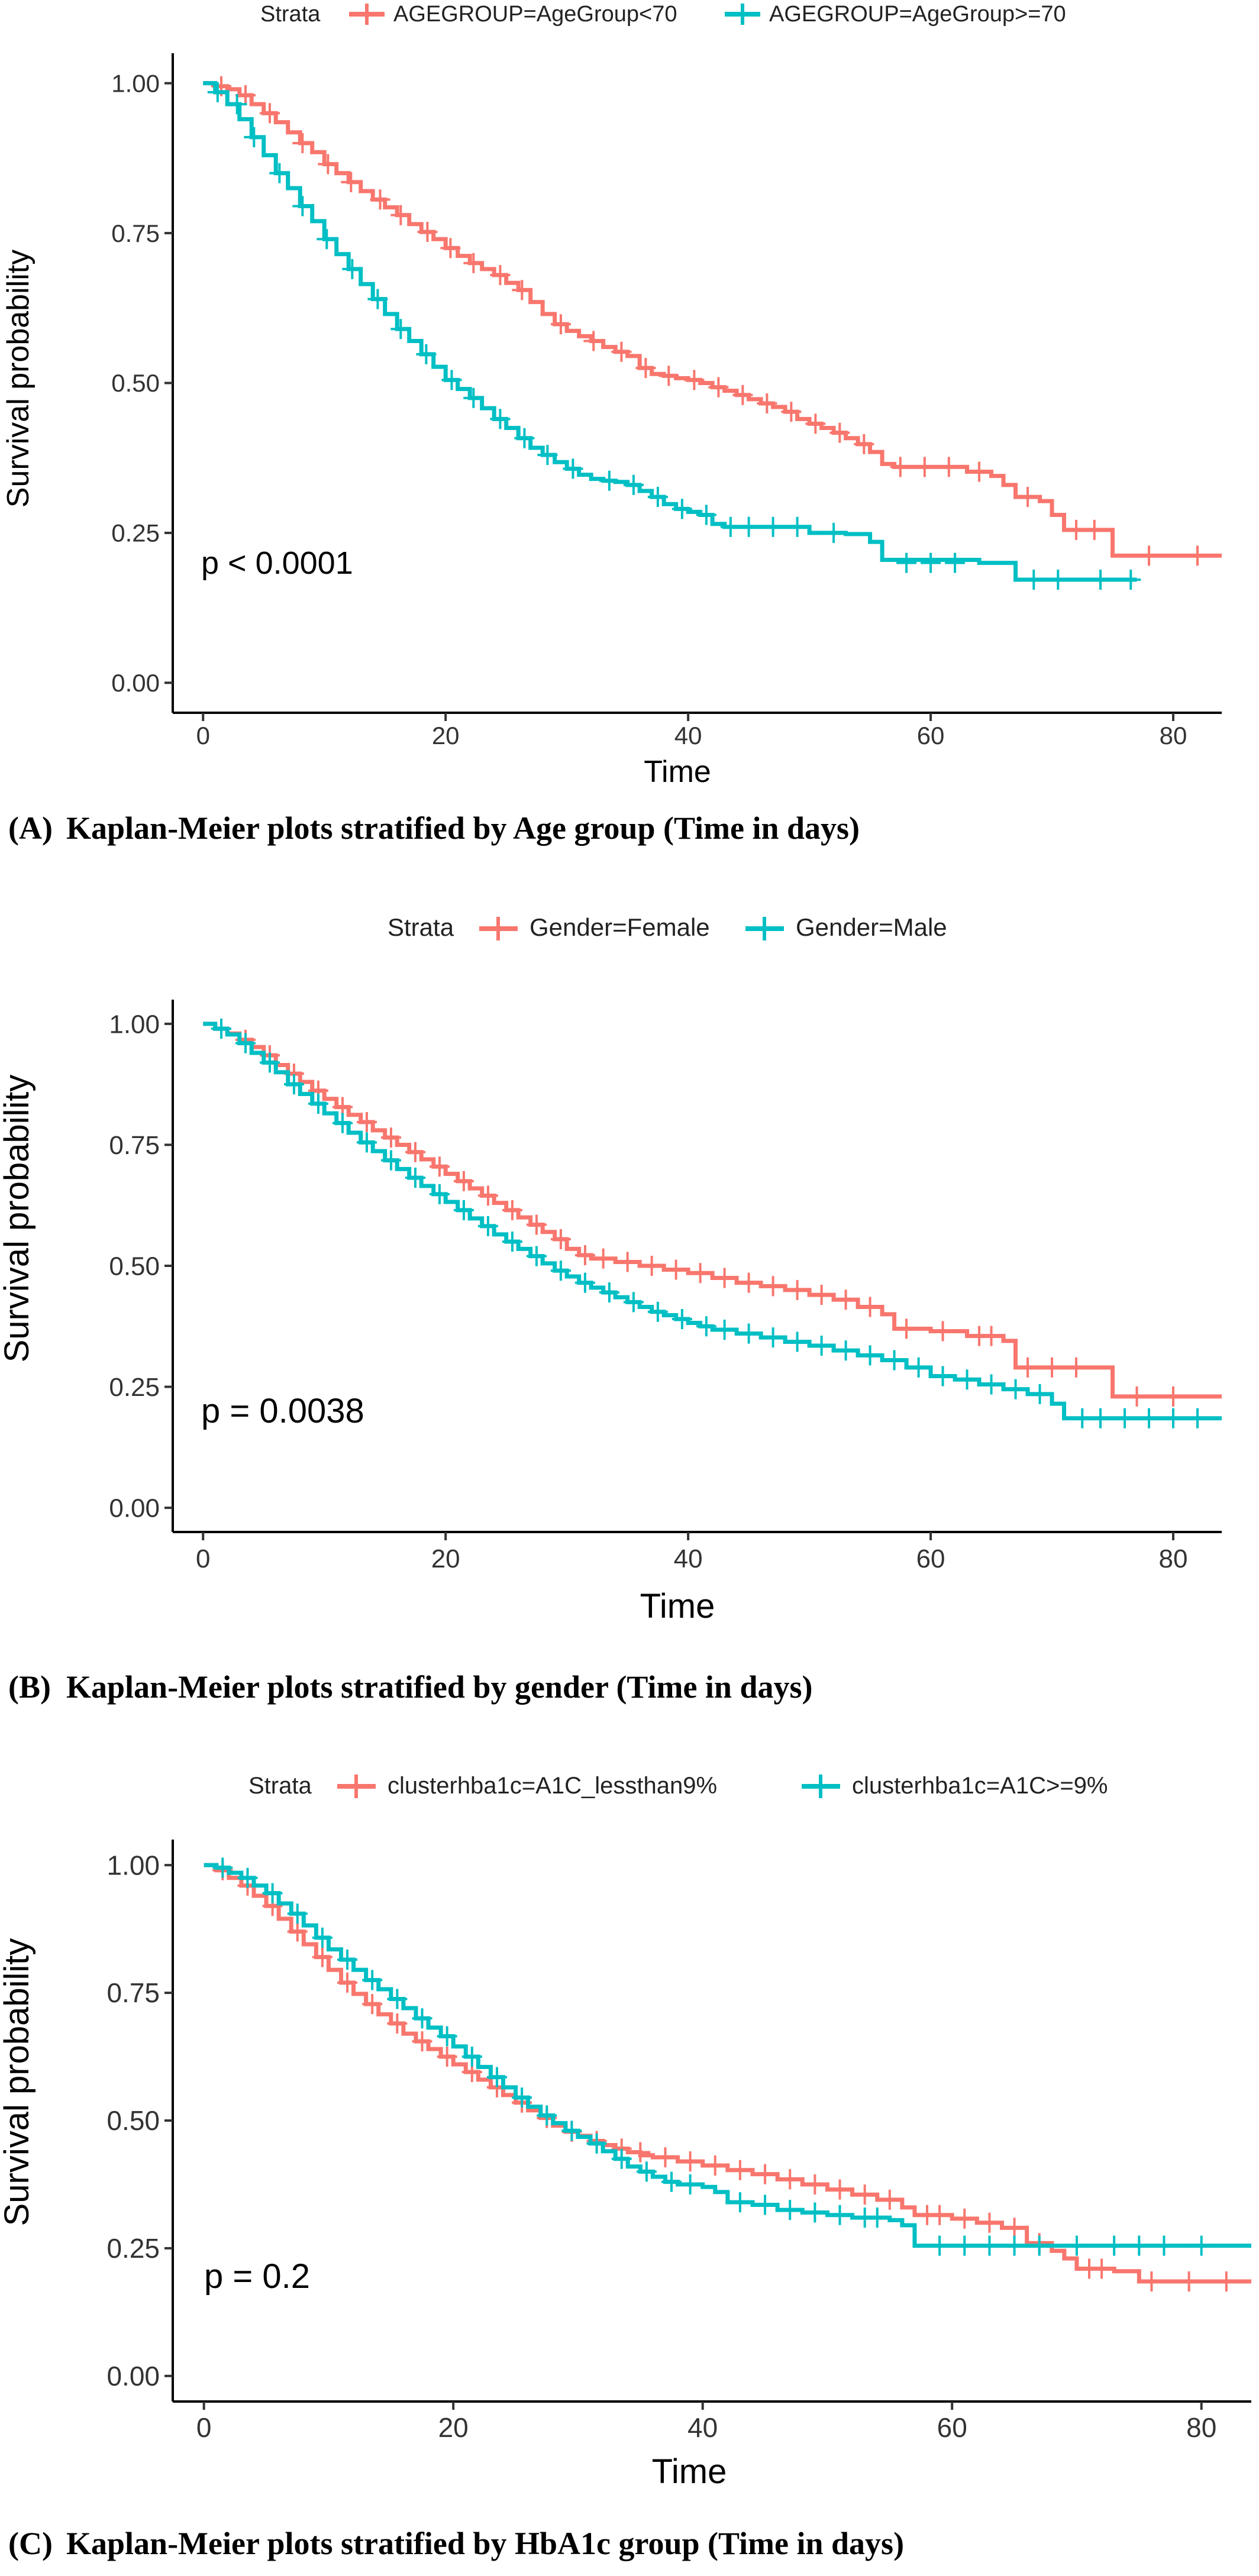  Describe the element at coordinates (282, 1411) in the screenshot. I see `p-value-annotation: p = 0.0038` at that location.